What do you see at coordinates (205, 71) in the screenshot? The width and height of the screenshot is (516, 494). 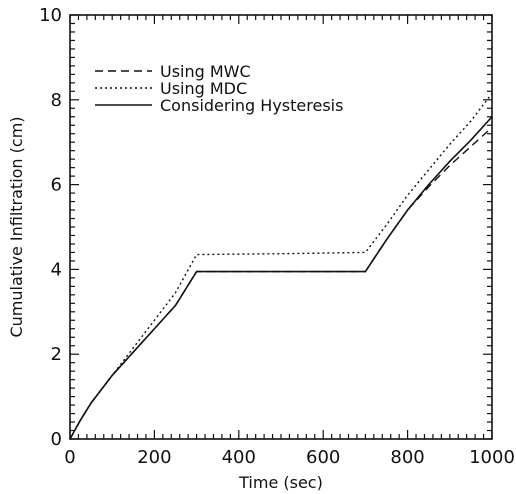 I see `legend-label: Using MWC` at bounding box center [205, 71].